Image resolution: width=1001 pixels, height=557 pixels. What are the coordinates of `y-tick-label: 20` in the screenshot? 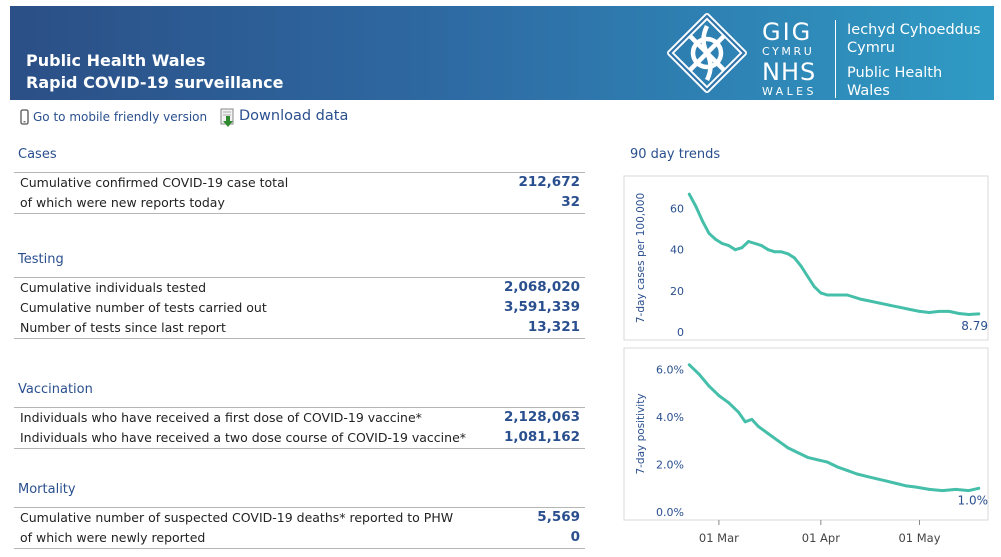 It's located at (677, 291).